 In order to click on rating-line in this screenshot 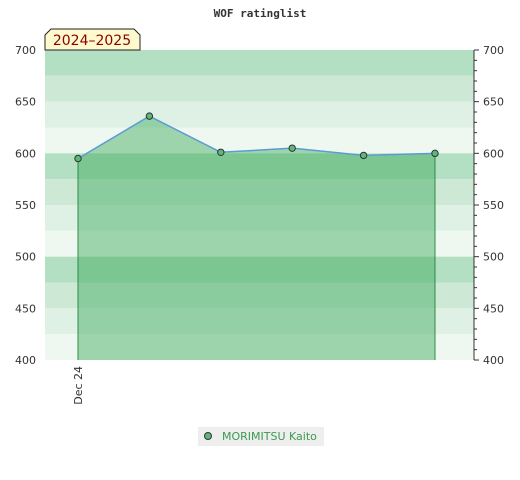, I will do `click(256, 137)`.